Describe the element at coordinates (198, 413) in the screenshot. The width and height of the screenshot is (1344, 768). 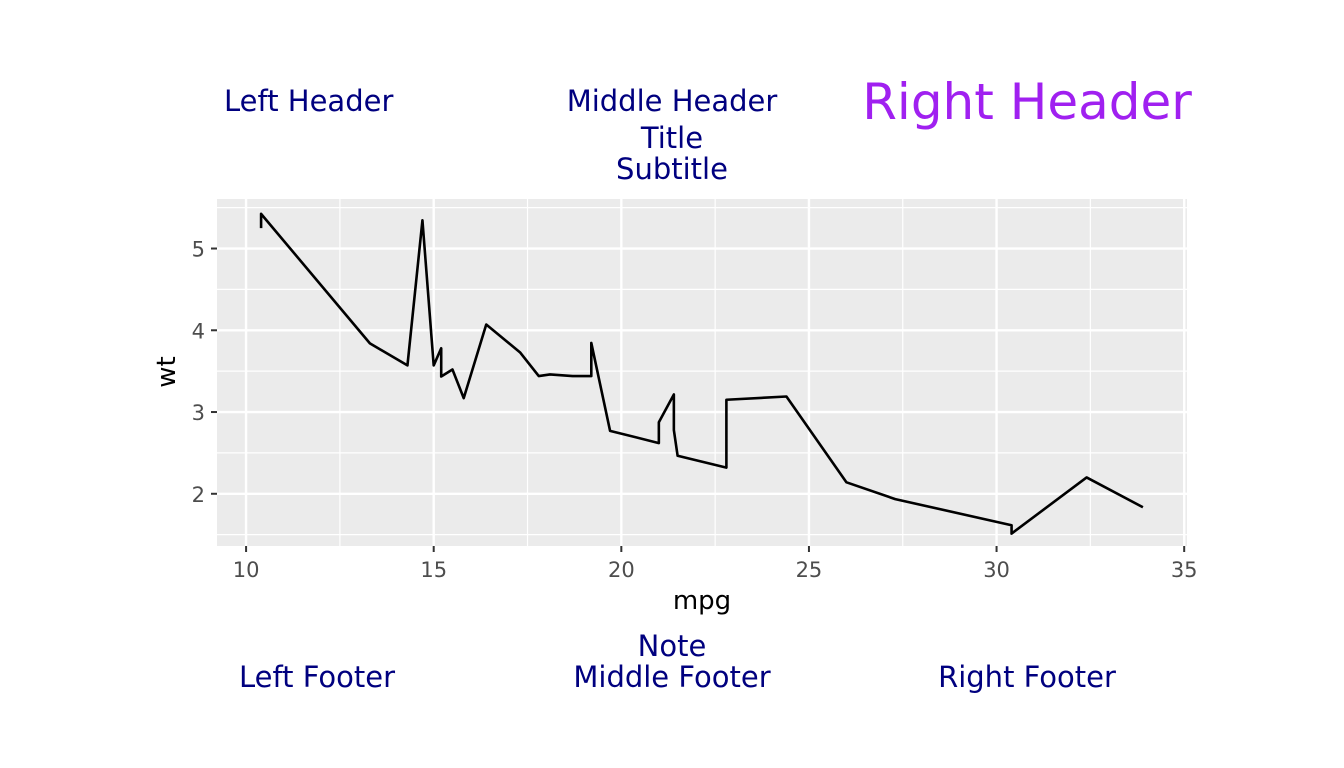
I see `y-tick-label: 3` at that location.